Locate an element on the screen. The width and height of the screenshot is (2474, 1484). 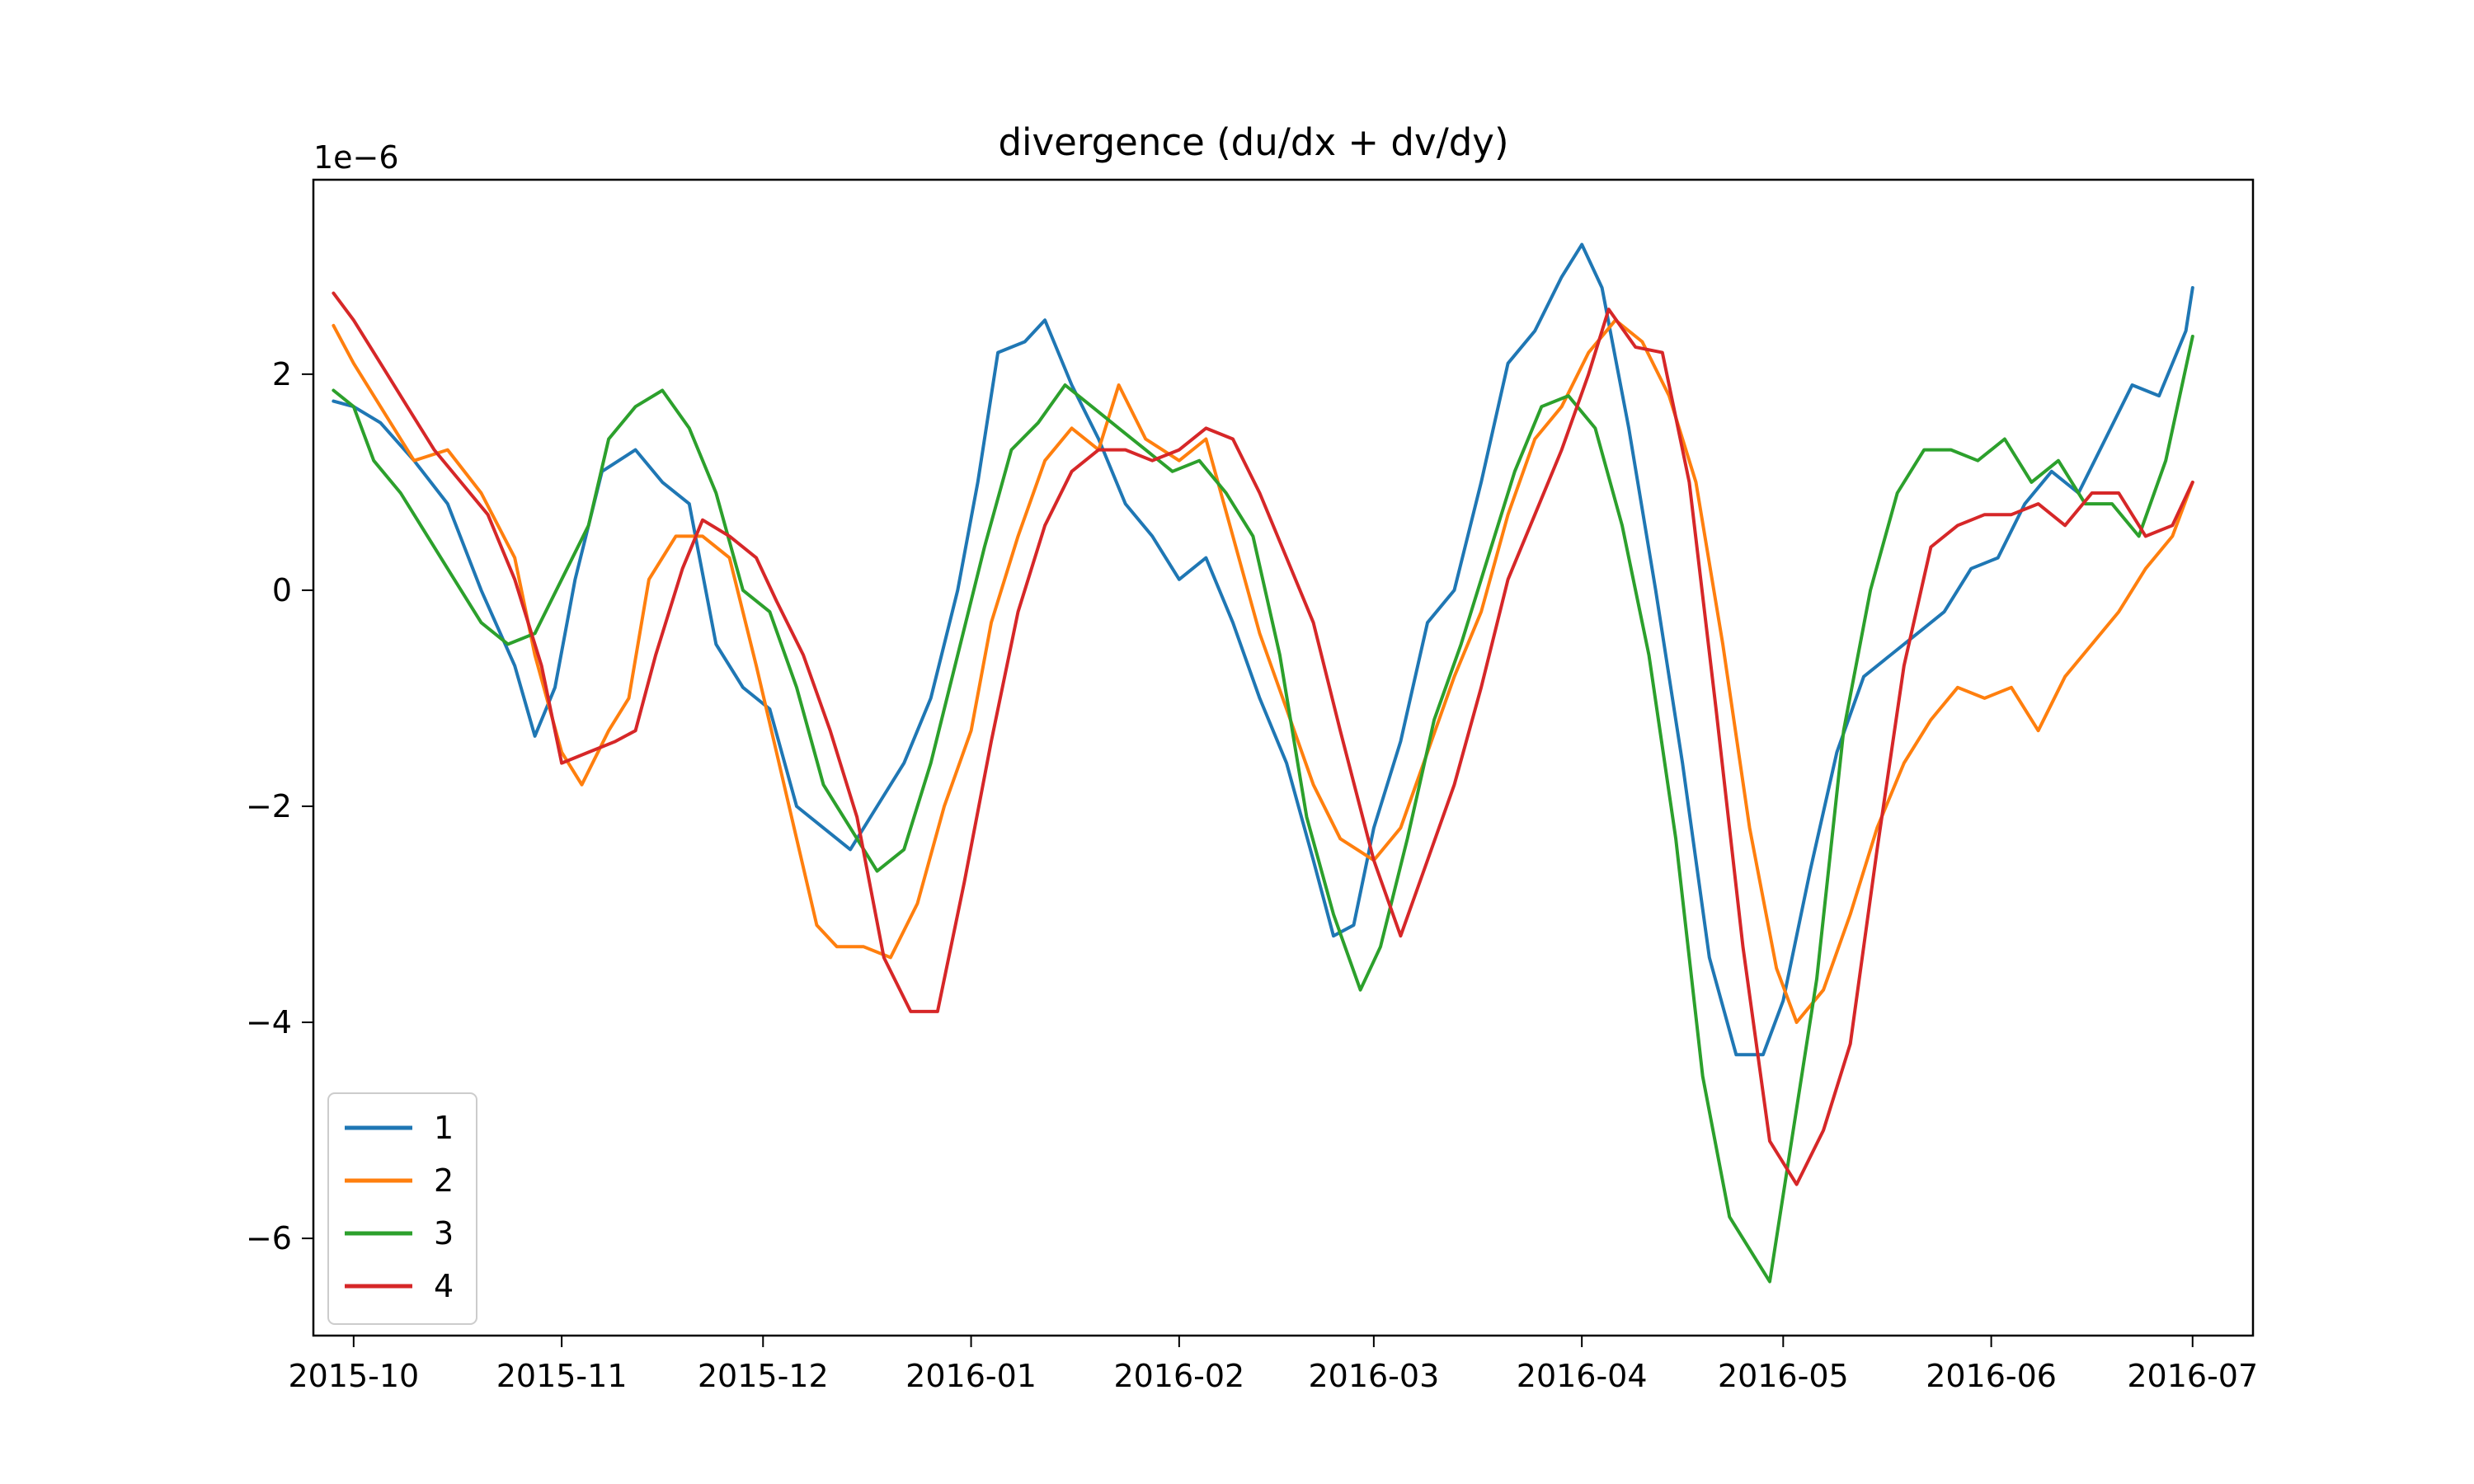
x-tick-label: 2015-10 is located at coordinates (353, 1376).